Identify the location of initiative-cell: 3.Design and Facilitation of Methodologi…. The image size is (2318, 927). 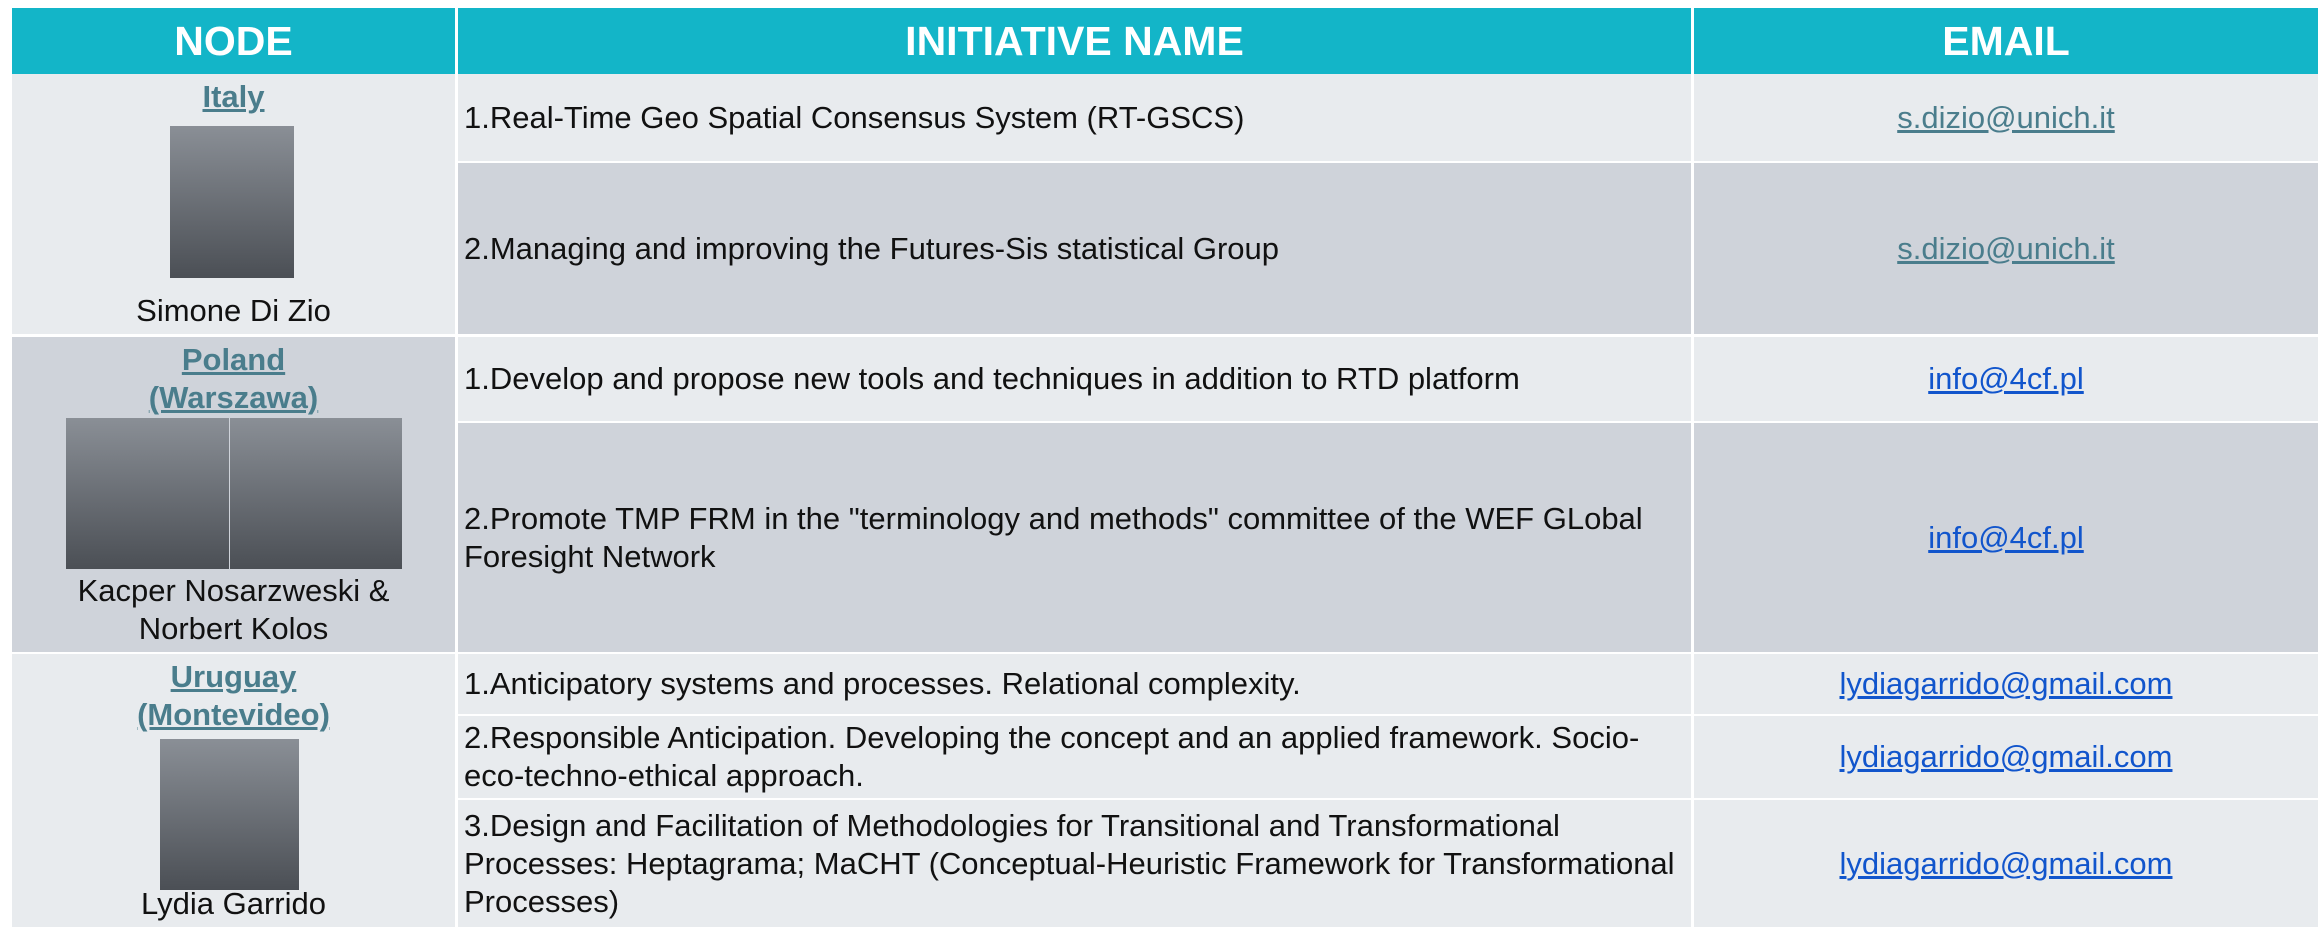
(1074, 863).